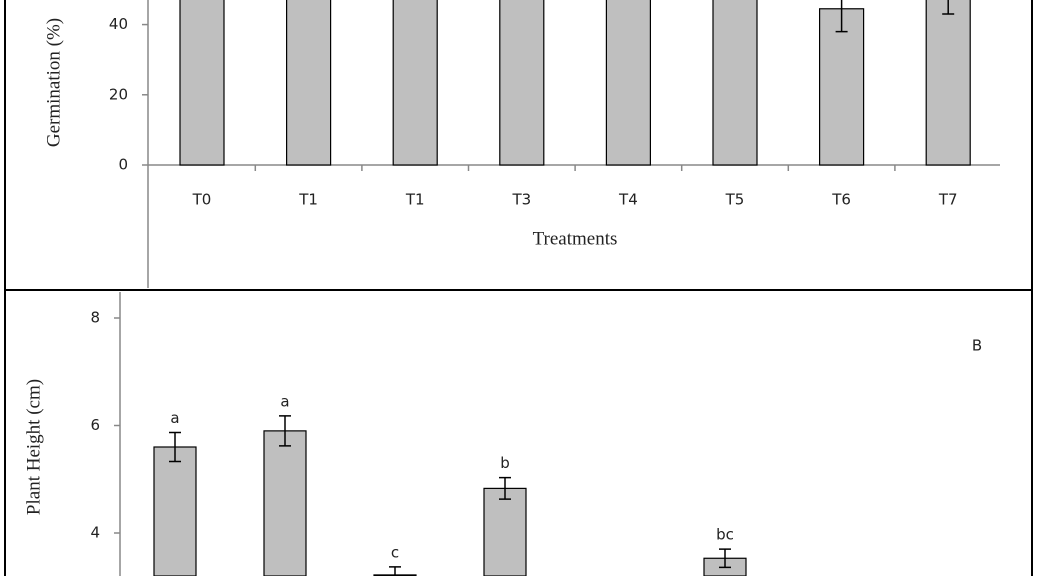 The width and height of the screenshot is (1038, 576). What do you see at coordinates (977, 346) in the screenshot?
I see `panel-label: B` at bounding box center [977, 346].